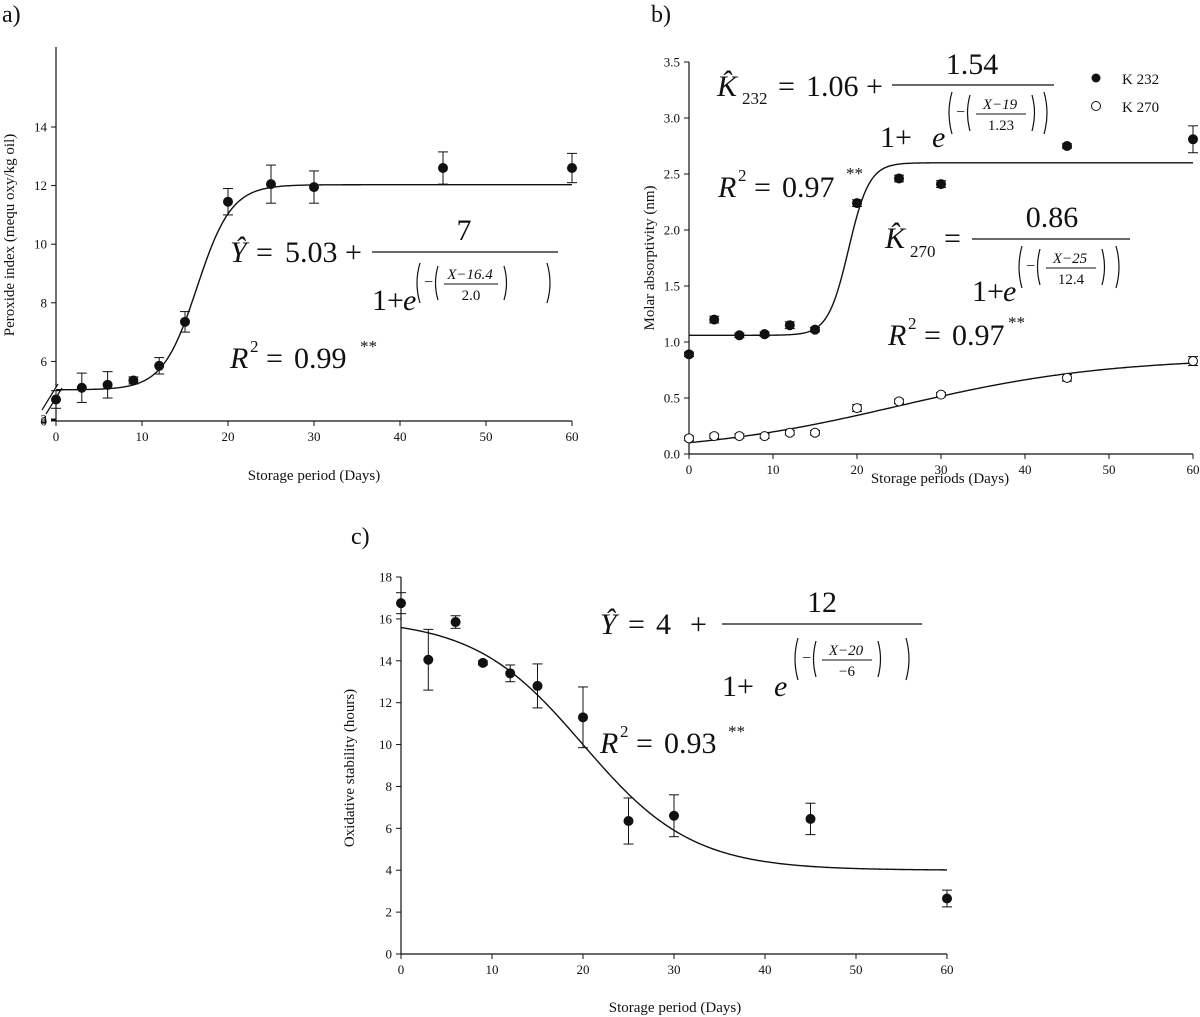 This screenshot has height=1017, width=1200. I want to click on eq-a-equals: =, so click(264, 252).